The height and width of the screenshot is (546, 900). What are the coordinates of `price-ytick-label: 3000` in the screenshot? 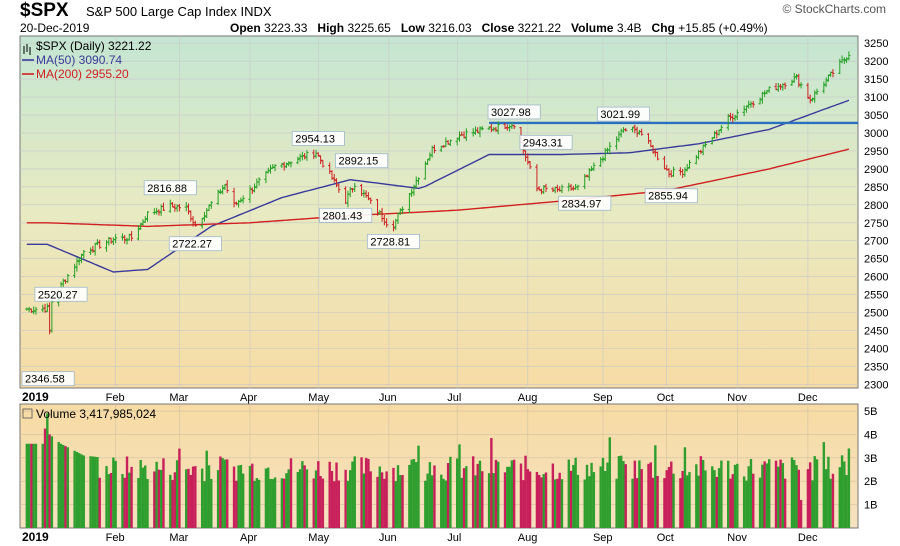 It's located at (876, 134).